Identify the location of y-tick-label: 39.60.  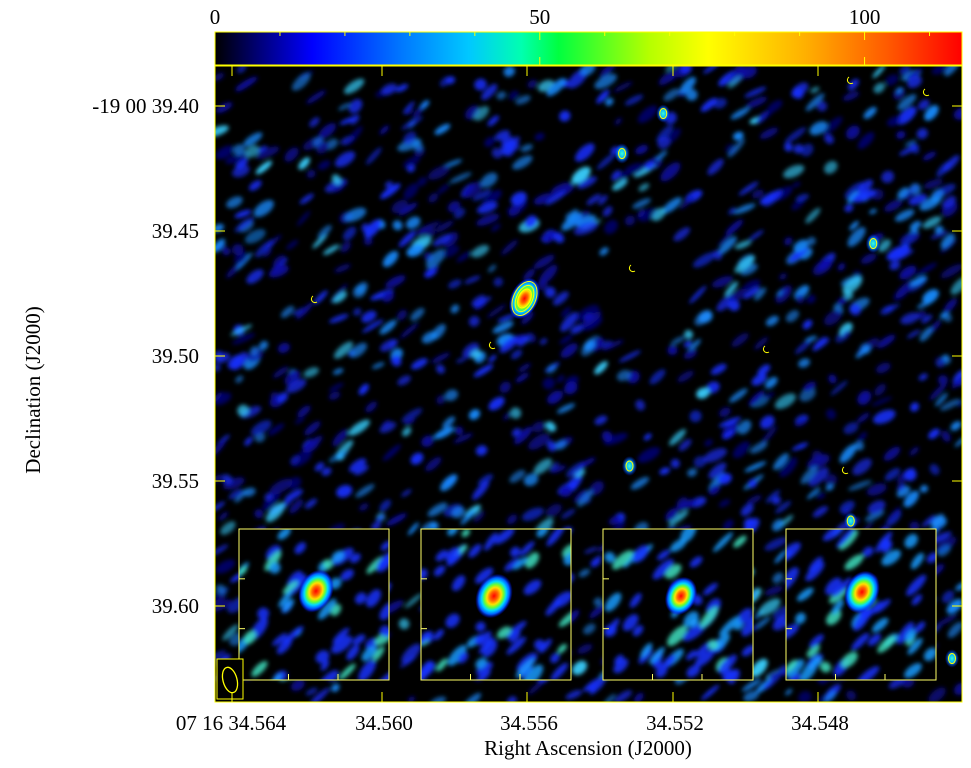
(175, 606).